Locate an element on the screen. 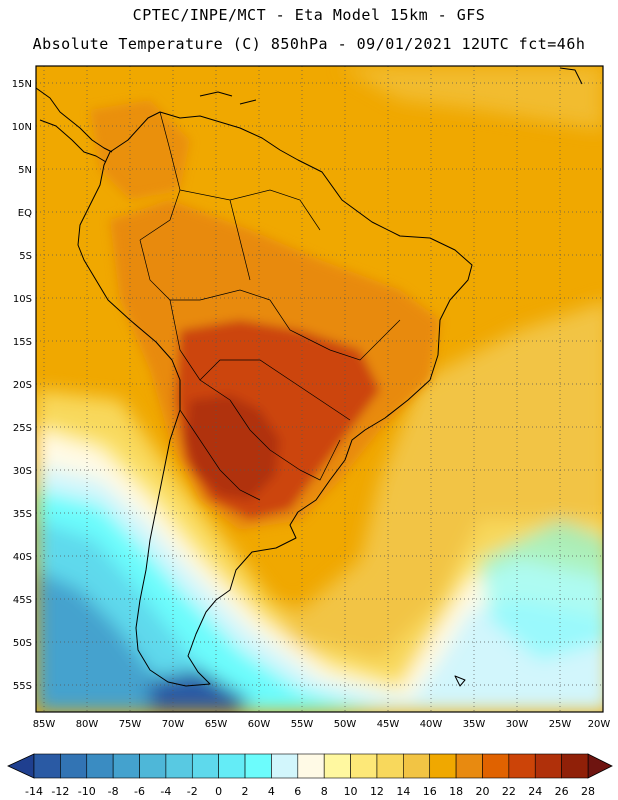 Image resolution: width=618 pixels, height=800 pixels. lat-label: 10S is located at coordinates (22, 299).